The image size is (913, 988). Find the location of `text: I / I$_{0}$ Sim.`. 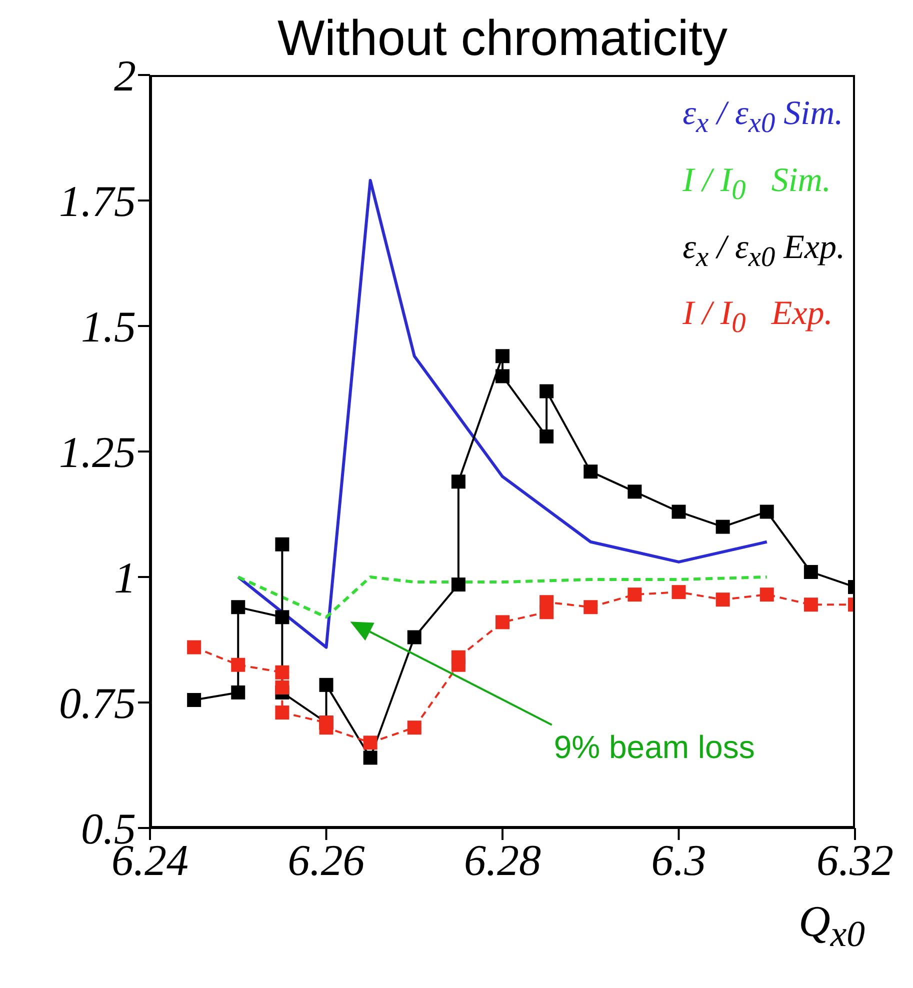

text: I / I$_{0}$ Sim. is located at coordinates (756, 184).